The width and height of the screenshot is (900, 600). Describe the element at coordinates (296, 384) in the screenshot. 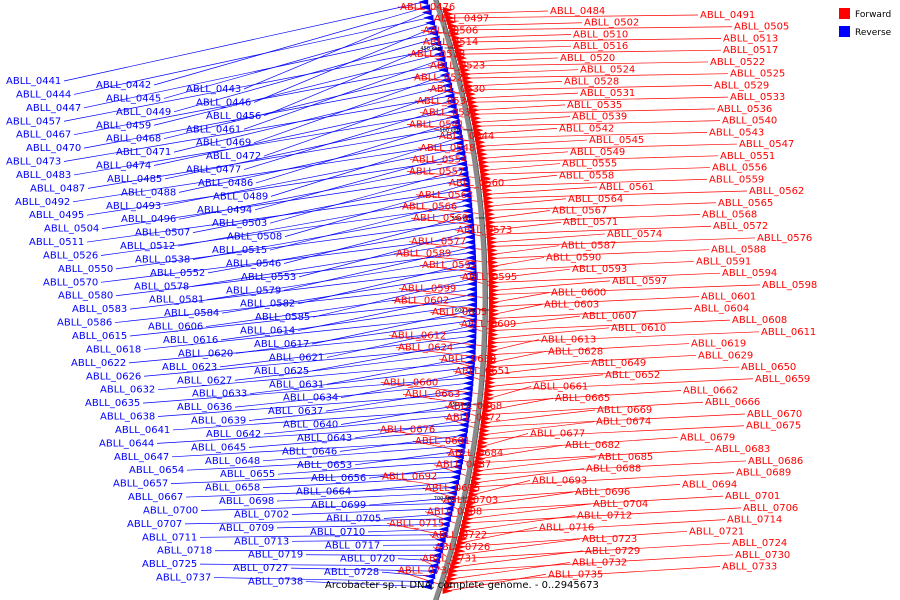

I see `reverse-gene-label: ABLL_0631` at that location.